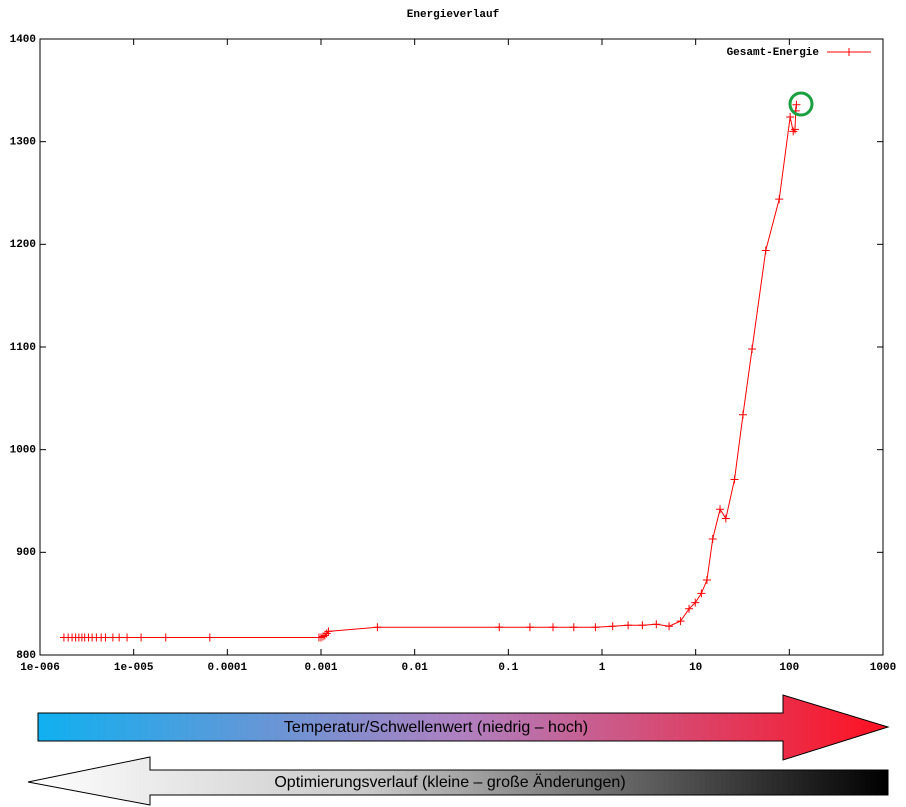  Describe the element at coordinates (23, 348) in the screenshot. I see `y-tick-label: 1100` at that location.